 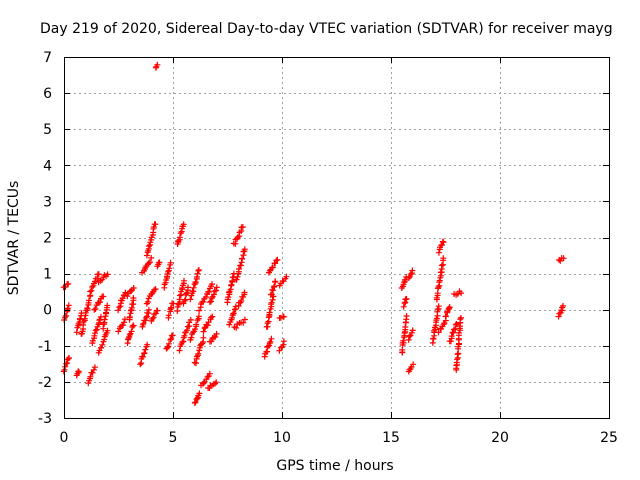 What do you see at coordinates (47, 166) in the screenshot?
I see `y-tick-label: 4` at bounding box center [47, 166].